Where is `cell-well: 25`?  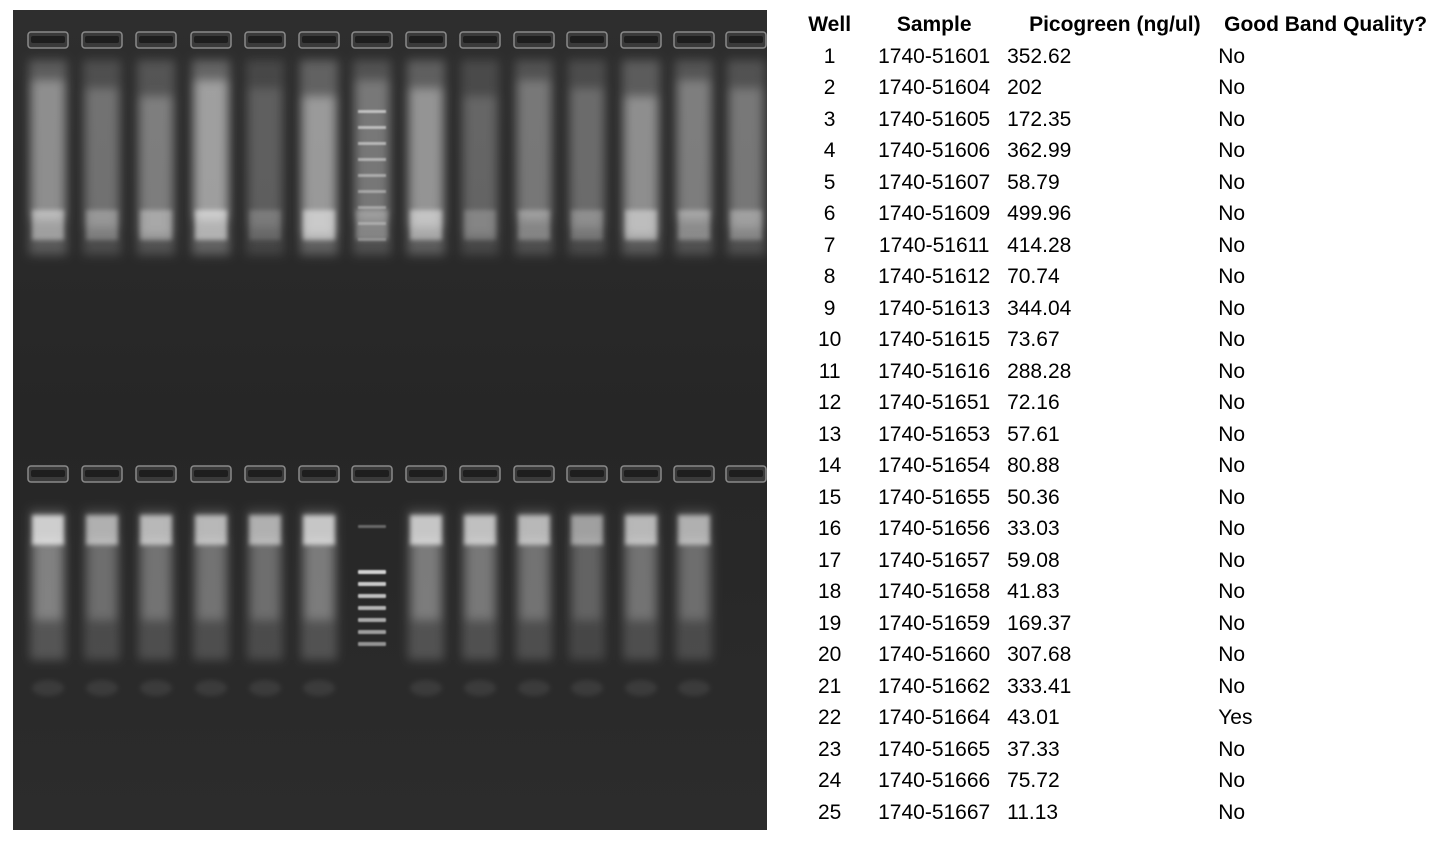 cell-well: 25 is located at coordinates (829, 812).